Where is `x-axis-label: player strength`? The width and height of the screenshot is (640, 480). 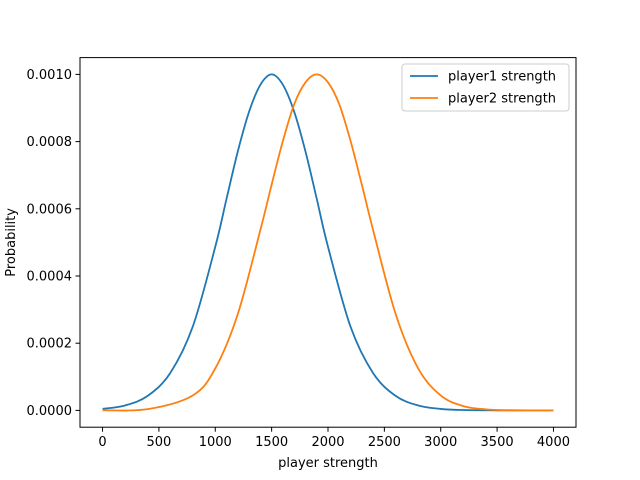 x-axis-label: player strength is located at coordinates (328, 463).